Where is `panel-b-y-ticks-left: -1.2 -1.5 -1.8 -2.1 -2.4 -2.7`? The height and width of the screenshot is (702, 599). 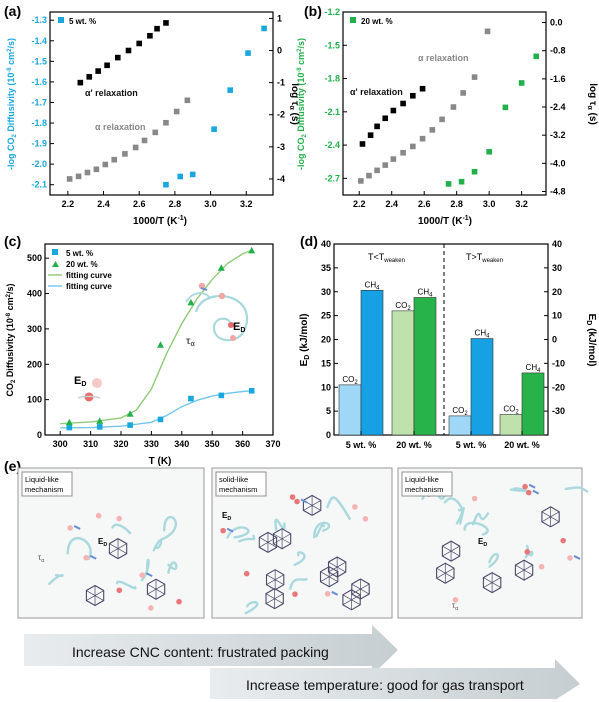
panel-b-y-ticks-left: -1.2 -1.5 -1.8 -2.1 -2.4 -2.7 is located at coordinates (335, 95).